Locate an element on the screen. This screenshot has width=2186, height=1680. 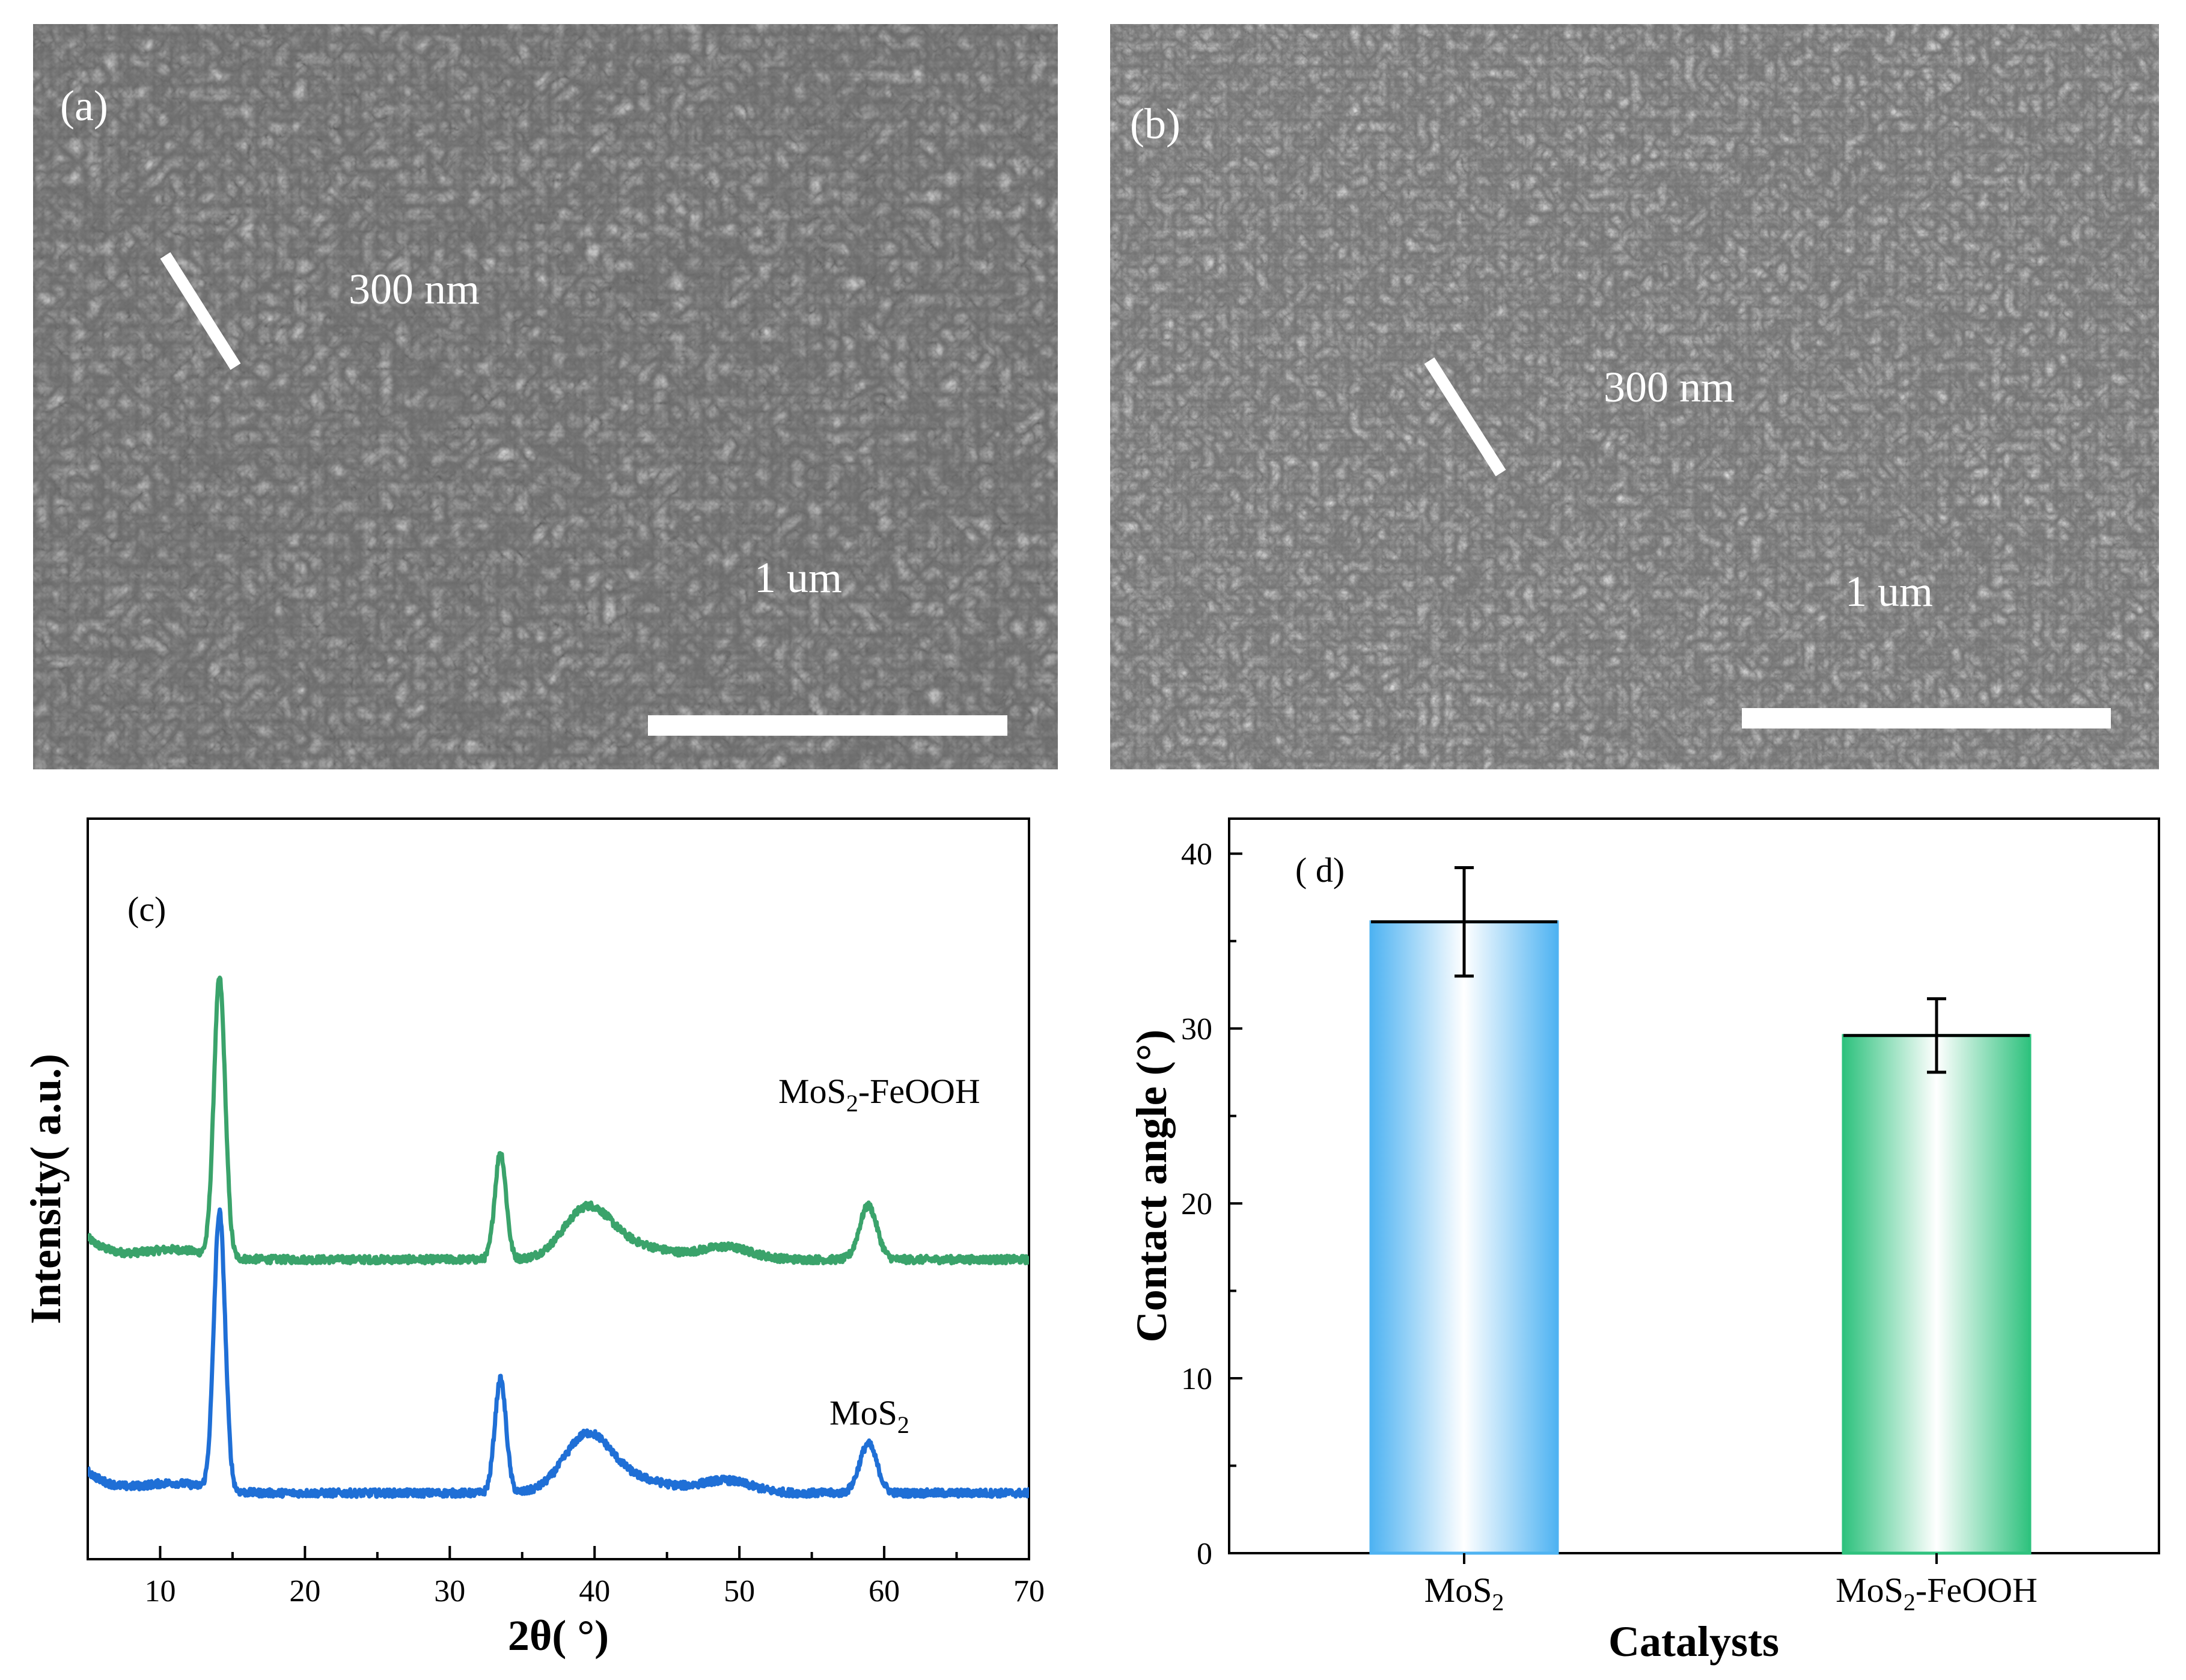
bar-category-label-mos2-main: MoS is located at coordinates (1458, 1590).